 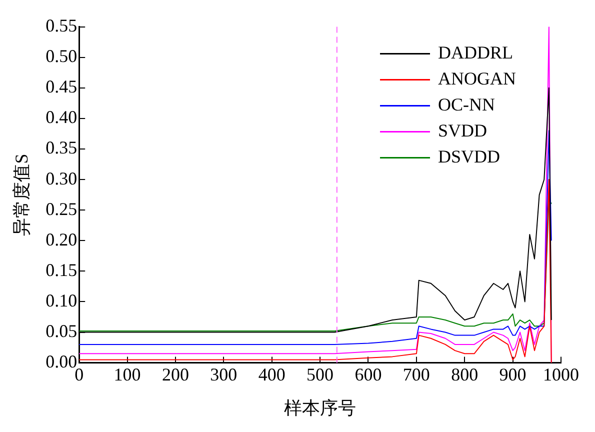 What do you see at coordinates (463, 130) in the screenshot?
I see `legend-label: SVDD` at bounding box center [463, 130].